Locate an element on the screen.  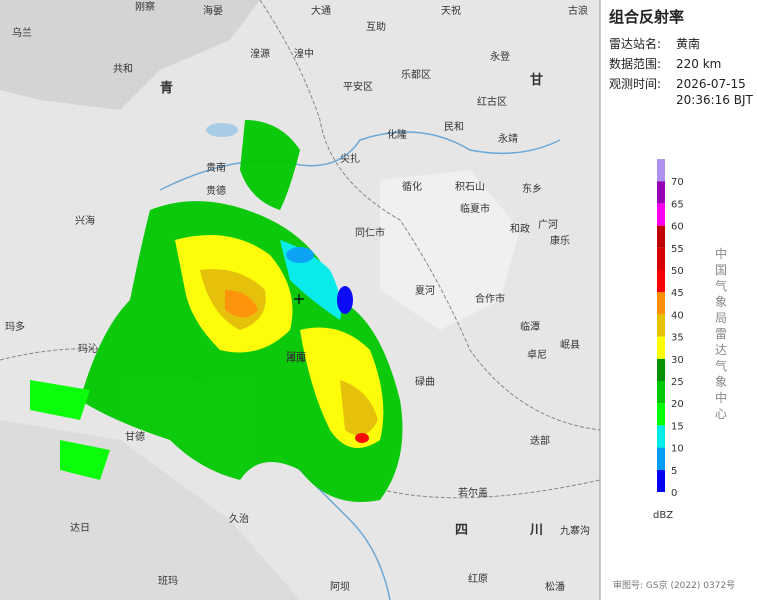
field-value: 220 km is located at coordinates (698, 64).